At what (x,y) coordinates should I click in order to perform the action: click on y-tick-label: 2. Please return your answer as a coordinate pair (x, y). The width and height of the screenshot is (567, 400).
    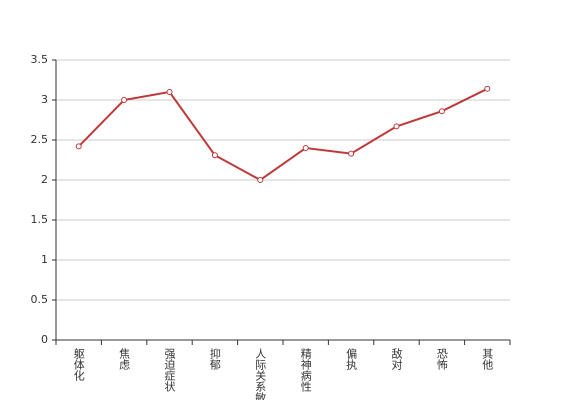
    Looking at the image, I should click on (44, 179).